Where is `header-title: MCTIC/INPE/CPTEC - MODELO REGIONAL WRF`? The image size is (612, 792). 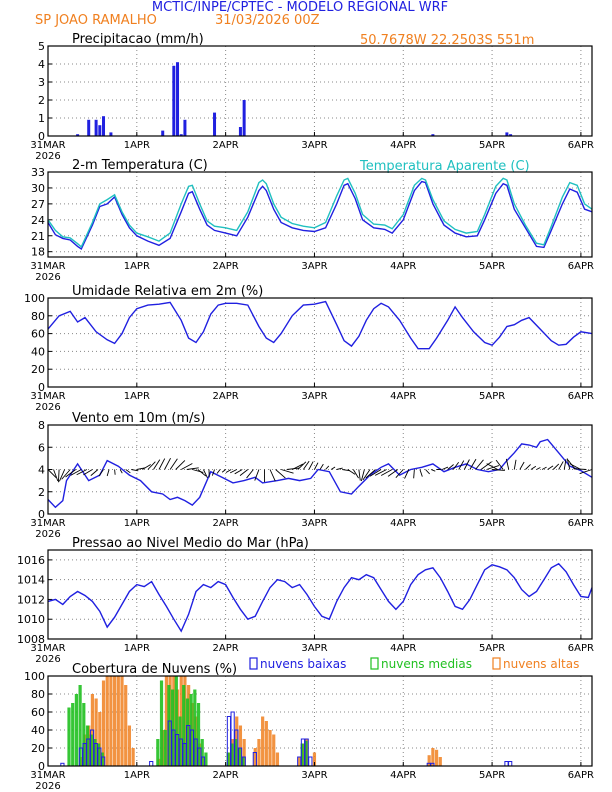 header-title: MCTIC/INPE/CPTEC - MODELO REGIONAL WRF is located at coordinates (300, 7).